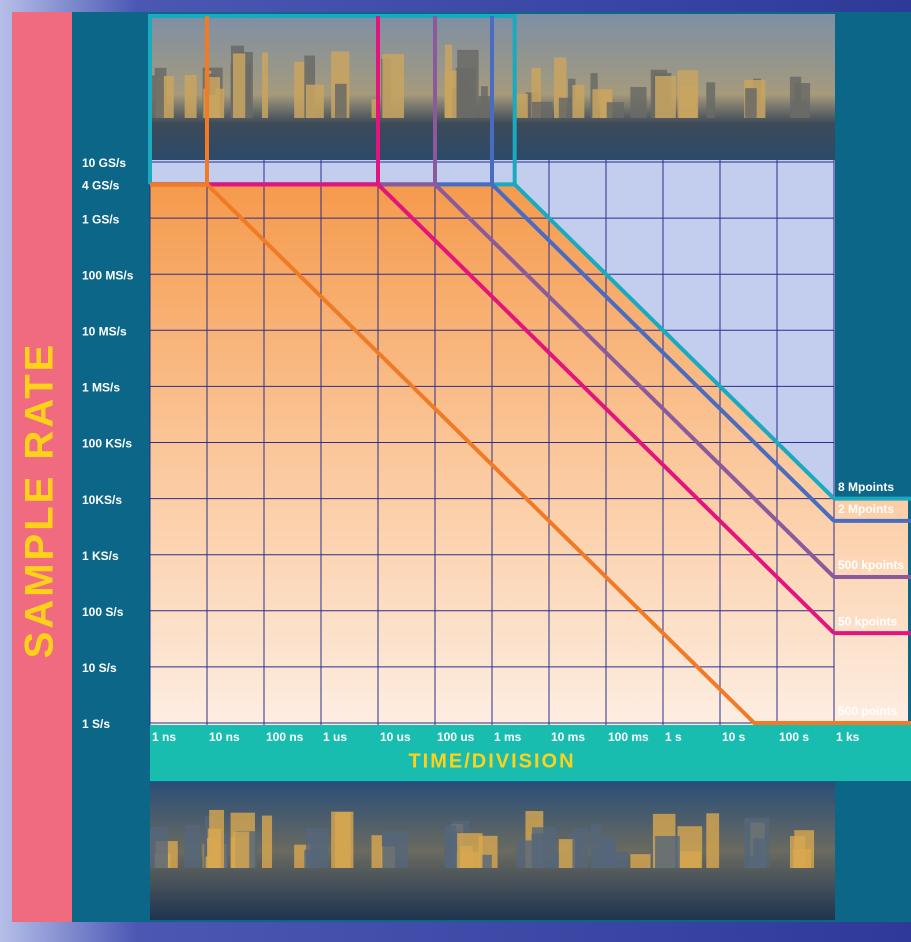 The width and height of the screenshot is (911, 942). Describe the element at coordinates (335, 737) in the screenshot. I see `x-tick-label: 1 us` at that location.